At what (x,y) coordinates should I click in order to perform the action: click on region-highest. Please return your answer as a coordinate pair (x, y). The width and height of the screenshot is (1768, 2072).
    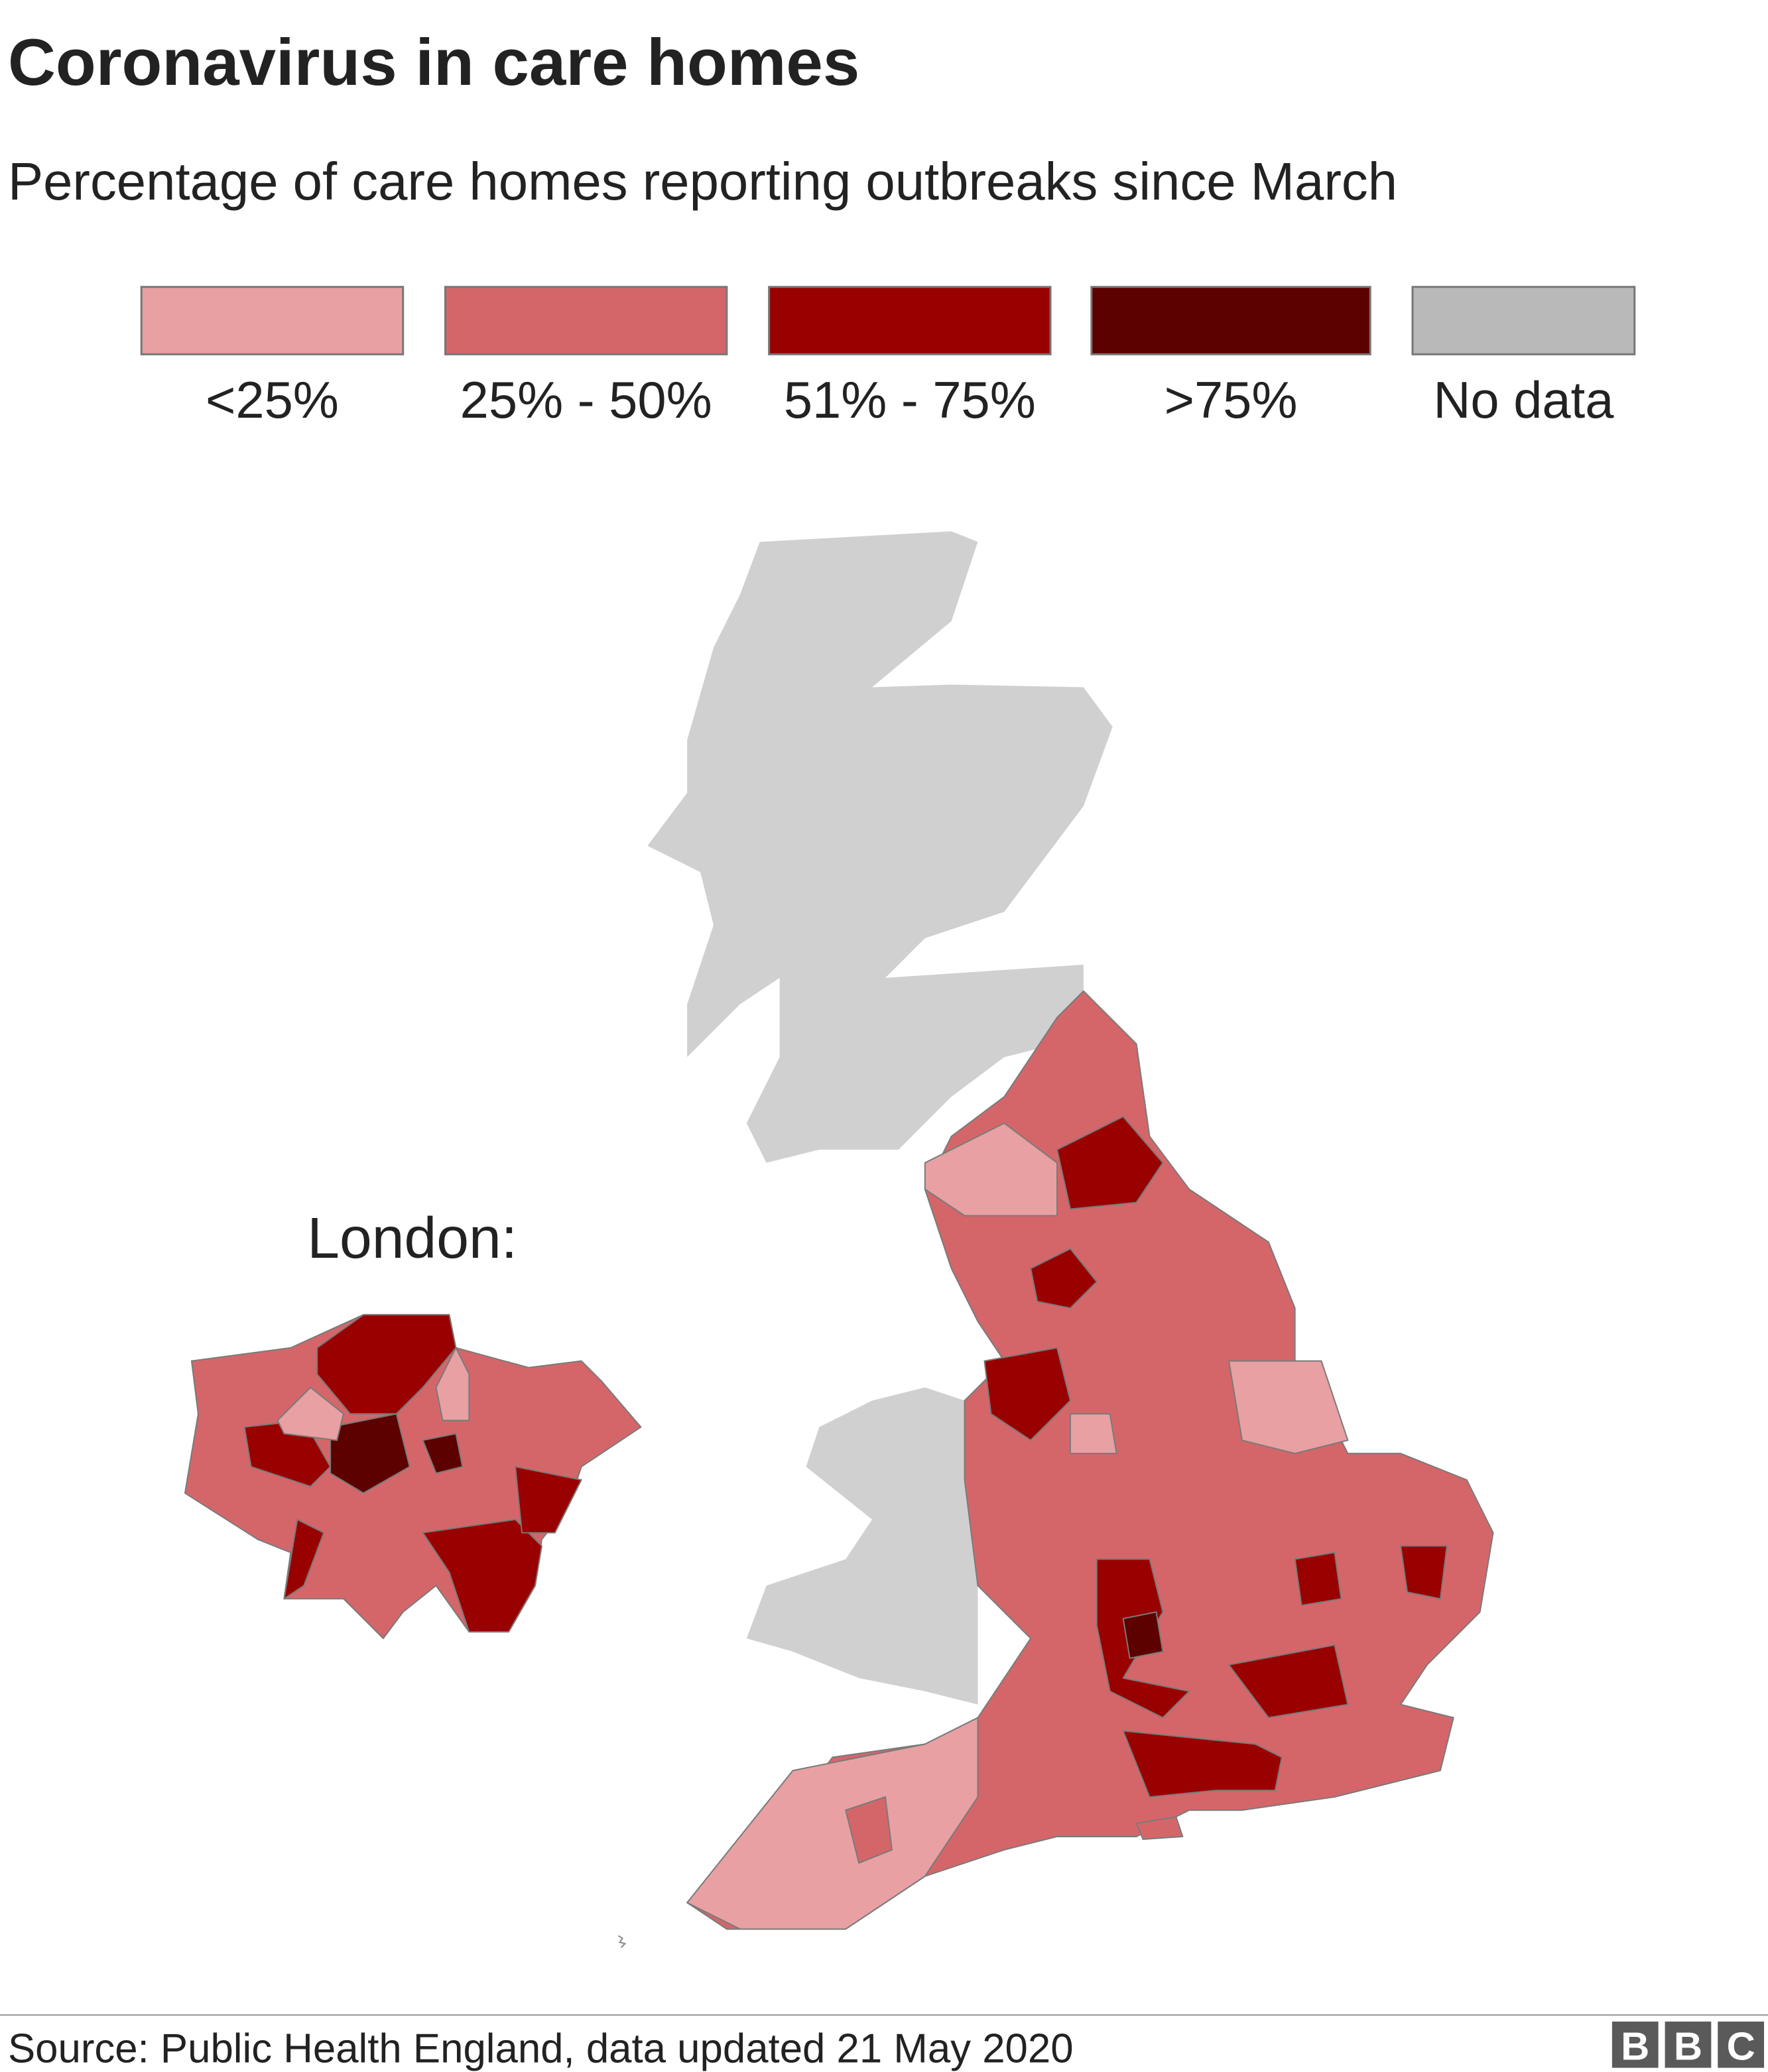
    Looking at the image, I should click on (1143, 1635).